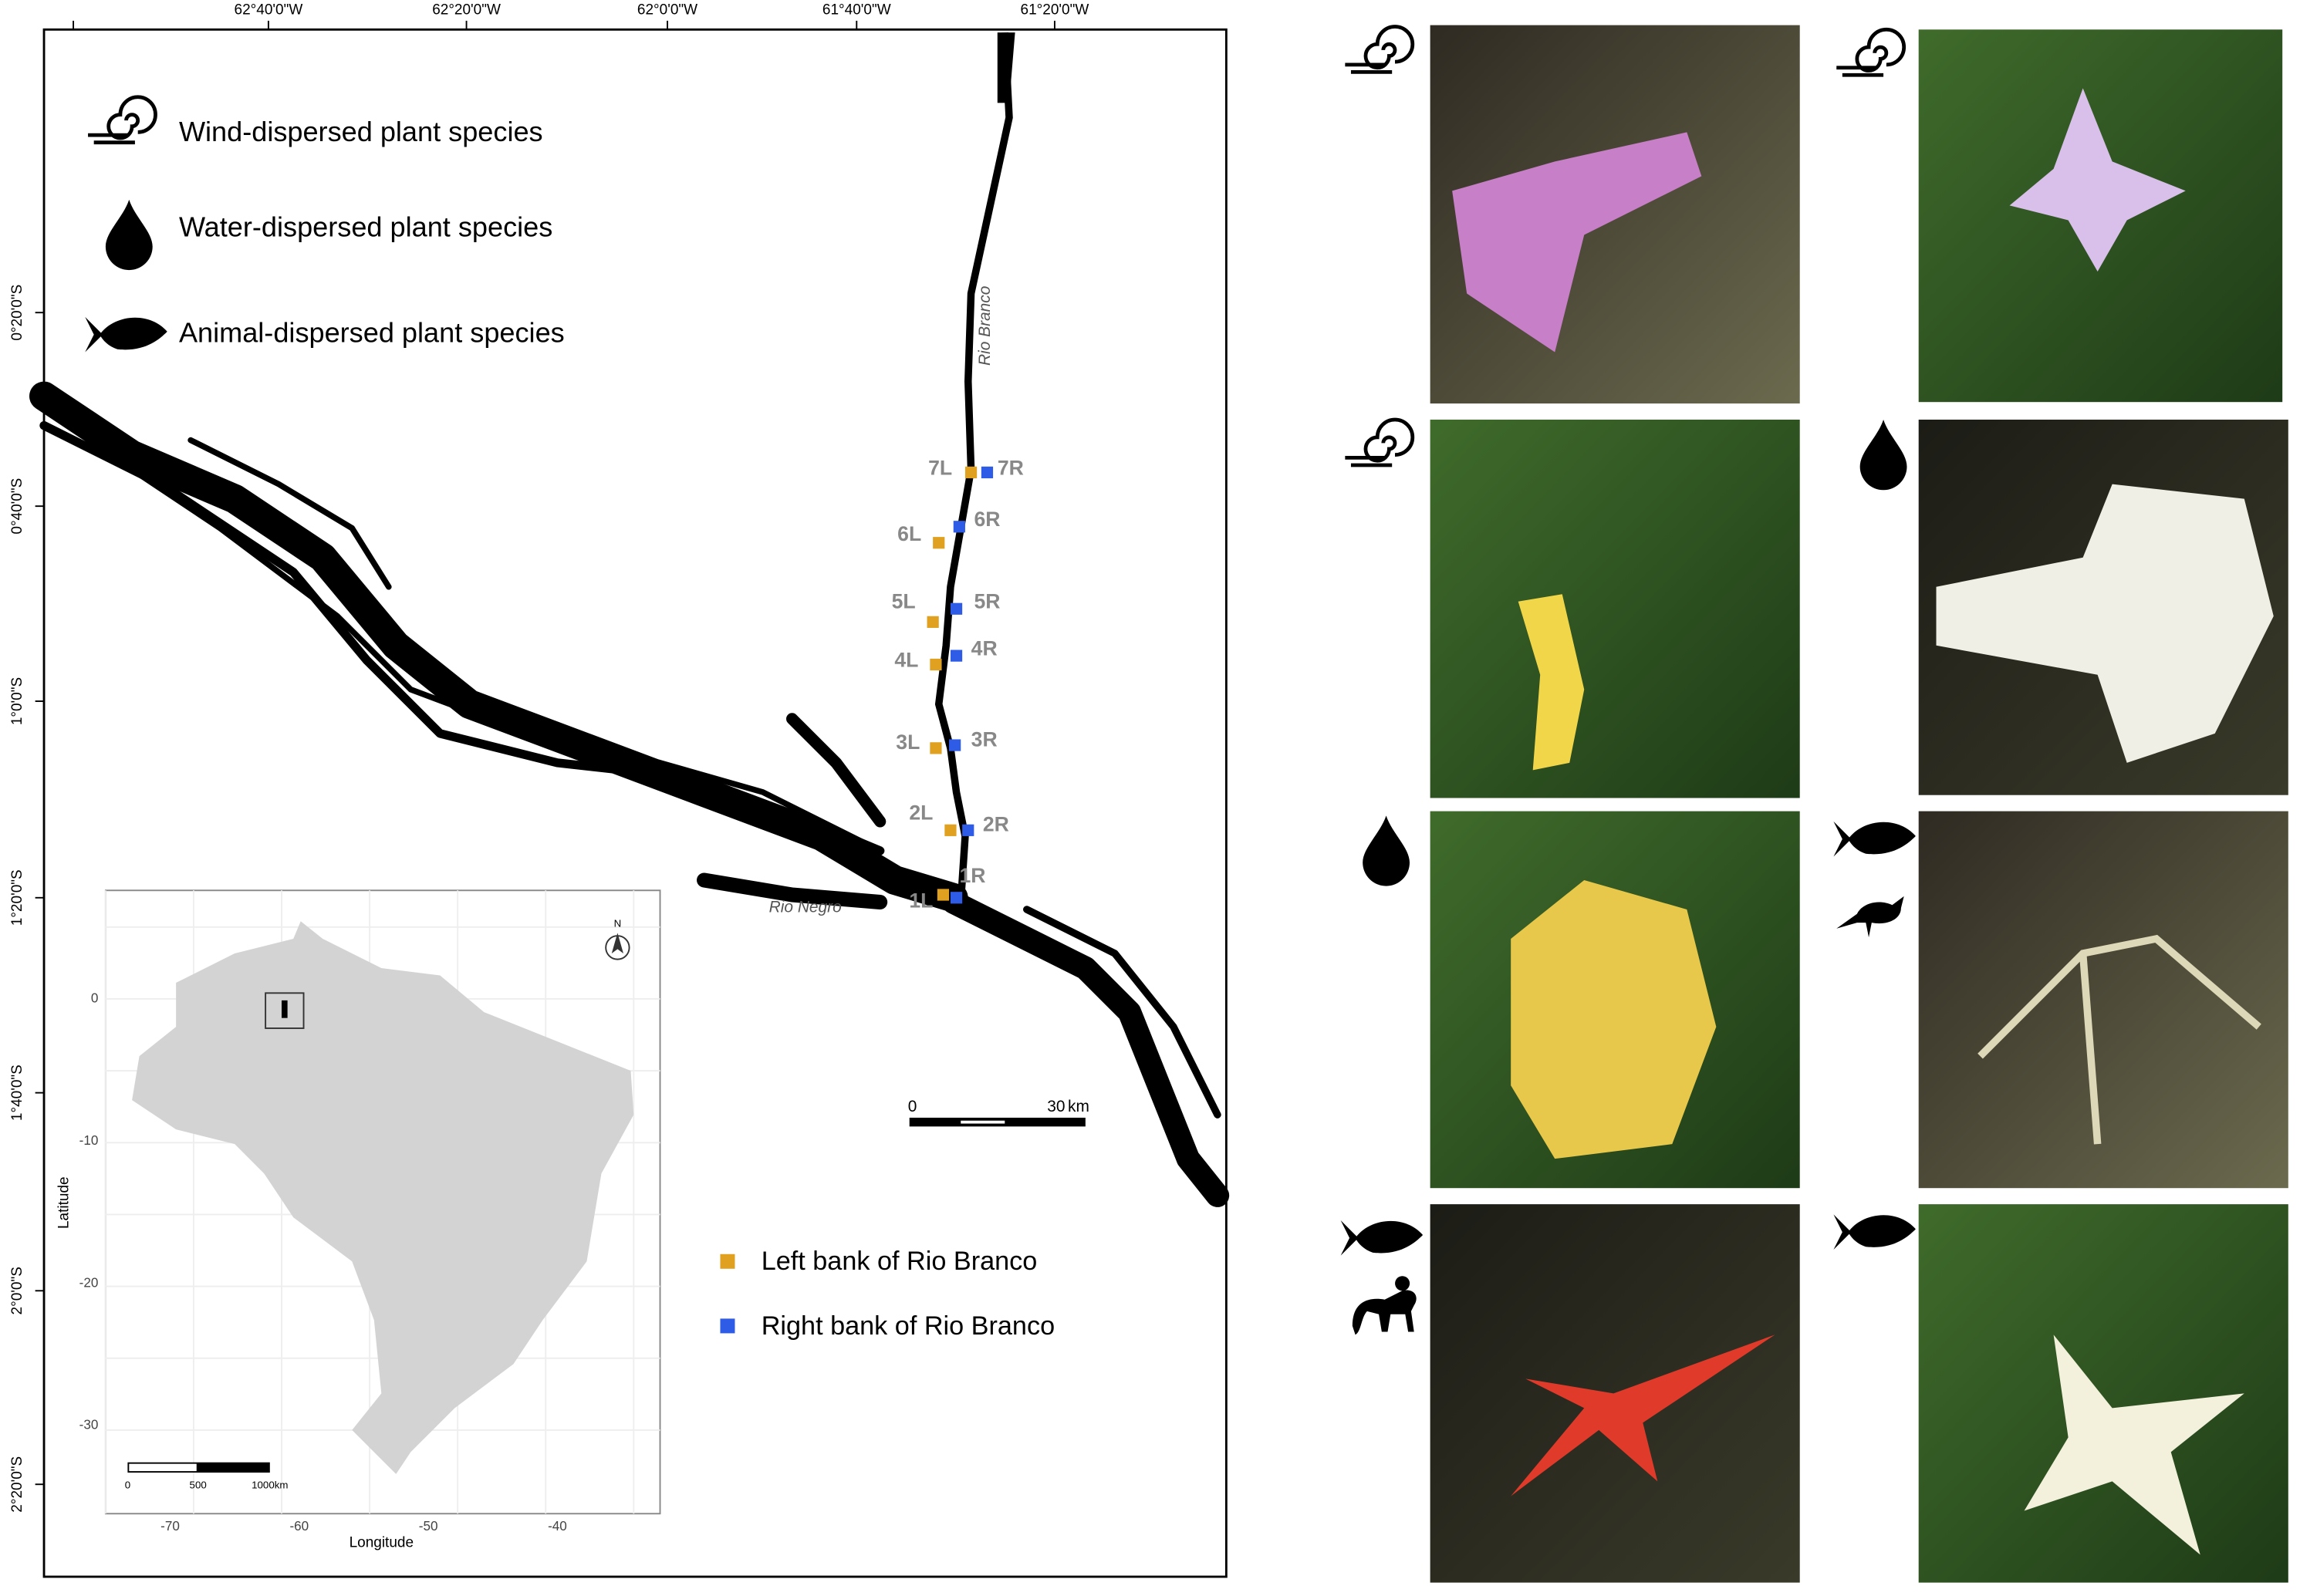 The width and height of the screenshot is (2300, 1596). I want to click on site-label: 2R, so click(996, 824).